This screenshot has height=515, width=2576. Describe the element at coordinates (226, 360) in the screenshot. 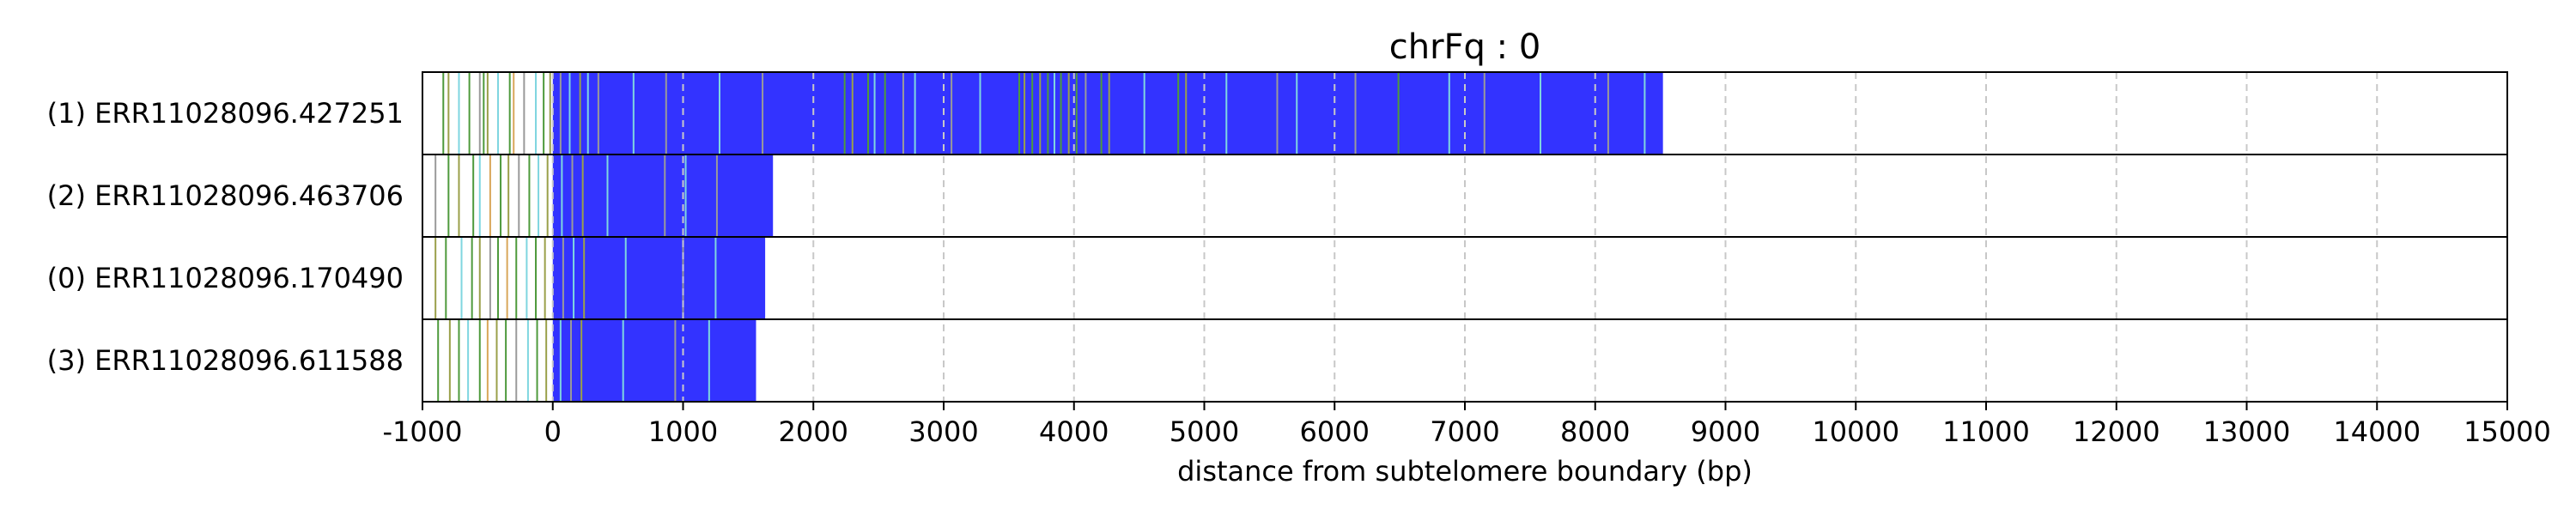

I see `row-label: (3) ERR11028096.611588` at that location.